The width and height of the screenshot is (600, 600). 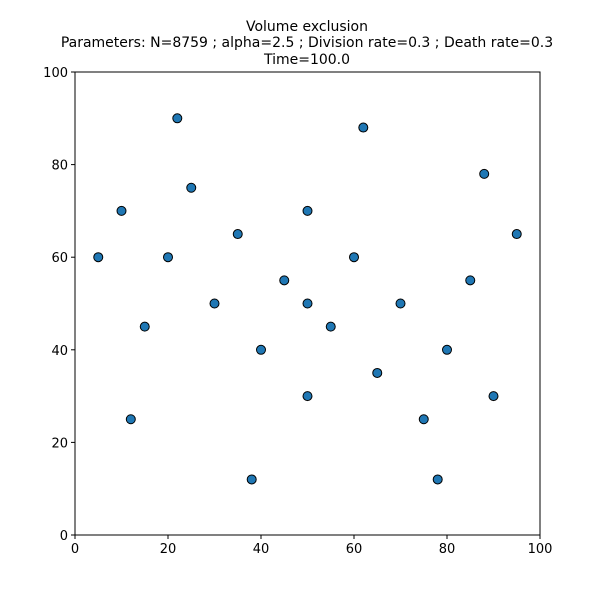 I want to click on x-tick-label: 40, so click(x=261, y=549).